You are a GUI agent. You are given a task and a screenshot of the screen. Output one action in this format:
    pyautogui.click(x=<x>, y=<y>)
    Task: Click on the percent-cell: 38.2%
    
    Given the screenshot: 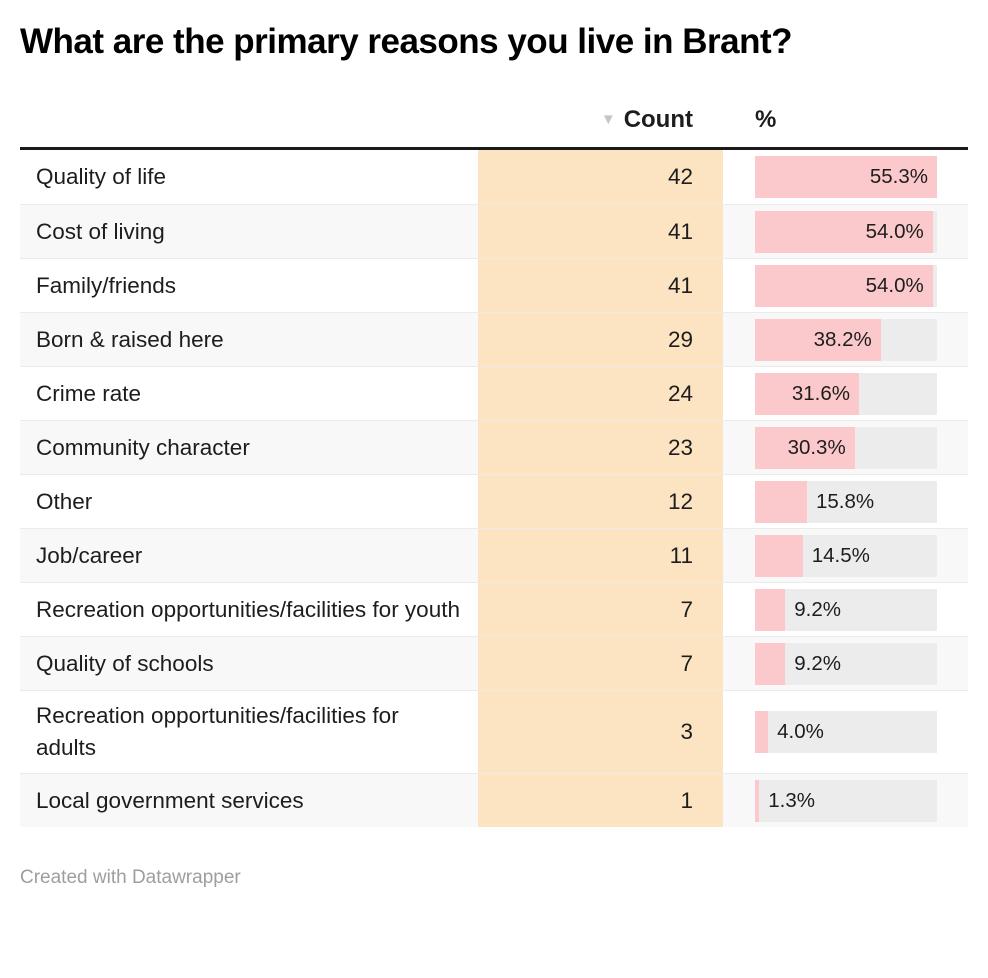 What is the action you would take?
    pyautogui.click(x=845, y=339)
    